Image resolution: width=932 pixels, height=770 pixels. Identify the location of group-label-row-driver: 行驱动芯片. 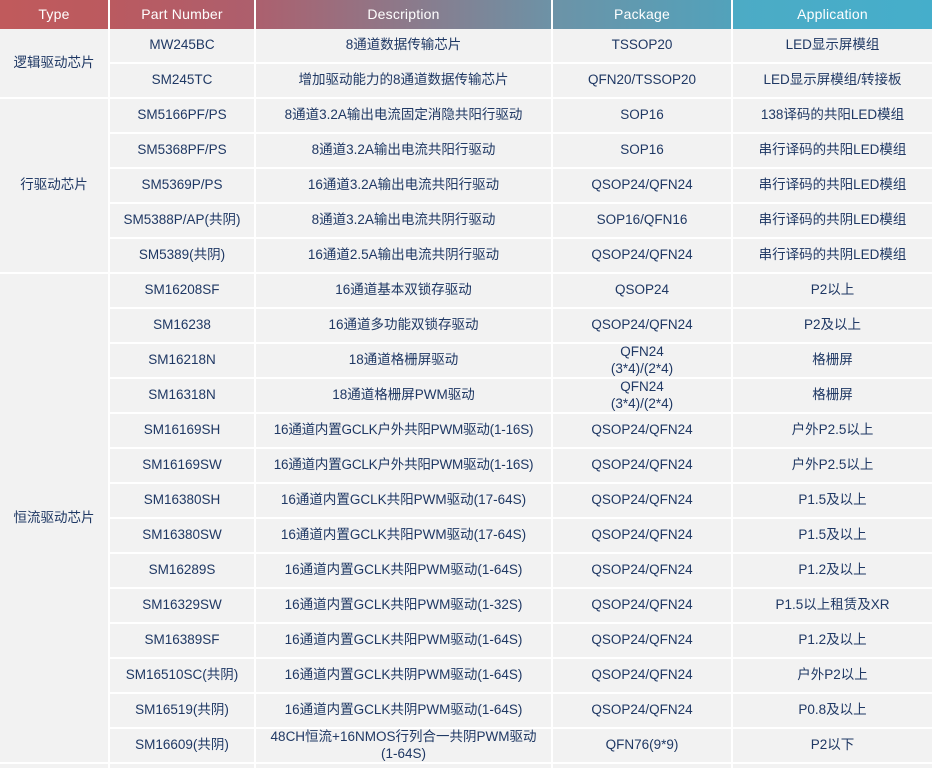
(55, 186).